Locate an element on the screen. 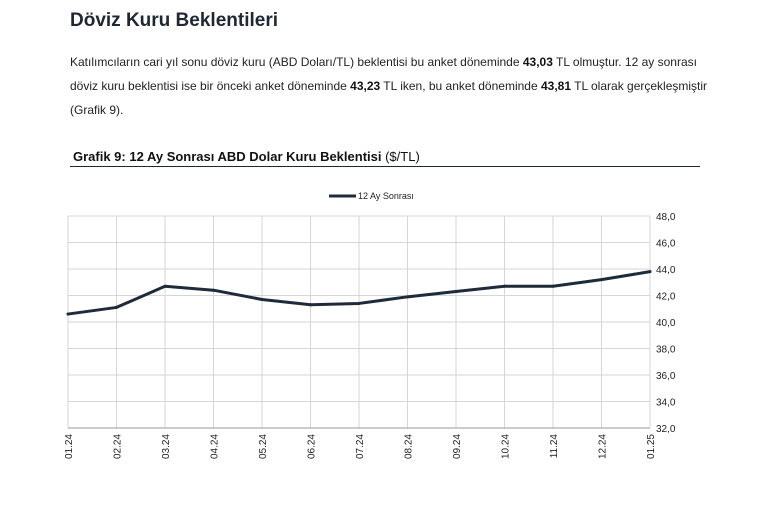 Image resolution: width=769 pixels, height=524 pixels. para-text-3: TL iken, bu anket döneminde is located at coordinates (460, 86).